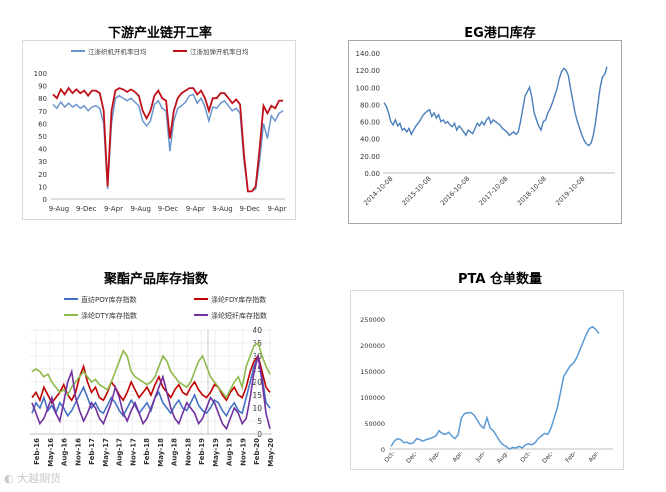  I want to click on chart3-xtick-14: Aug-19, so click(230, 452).